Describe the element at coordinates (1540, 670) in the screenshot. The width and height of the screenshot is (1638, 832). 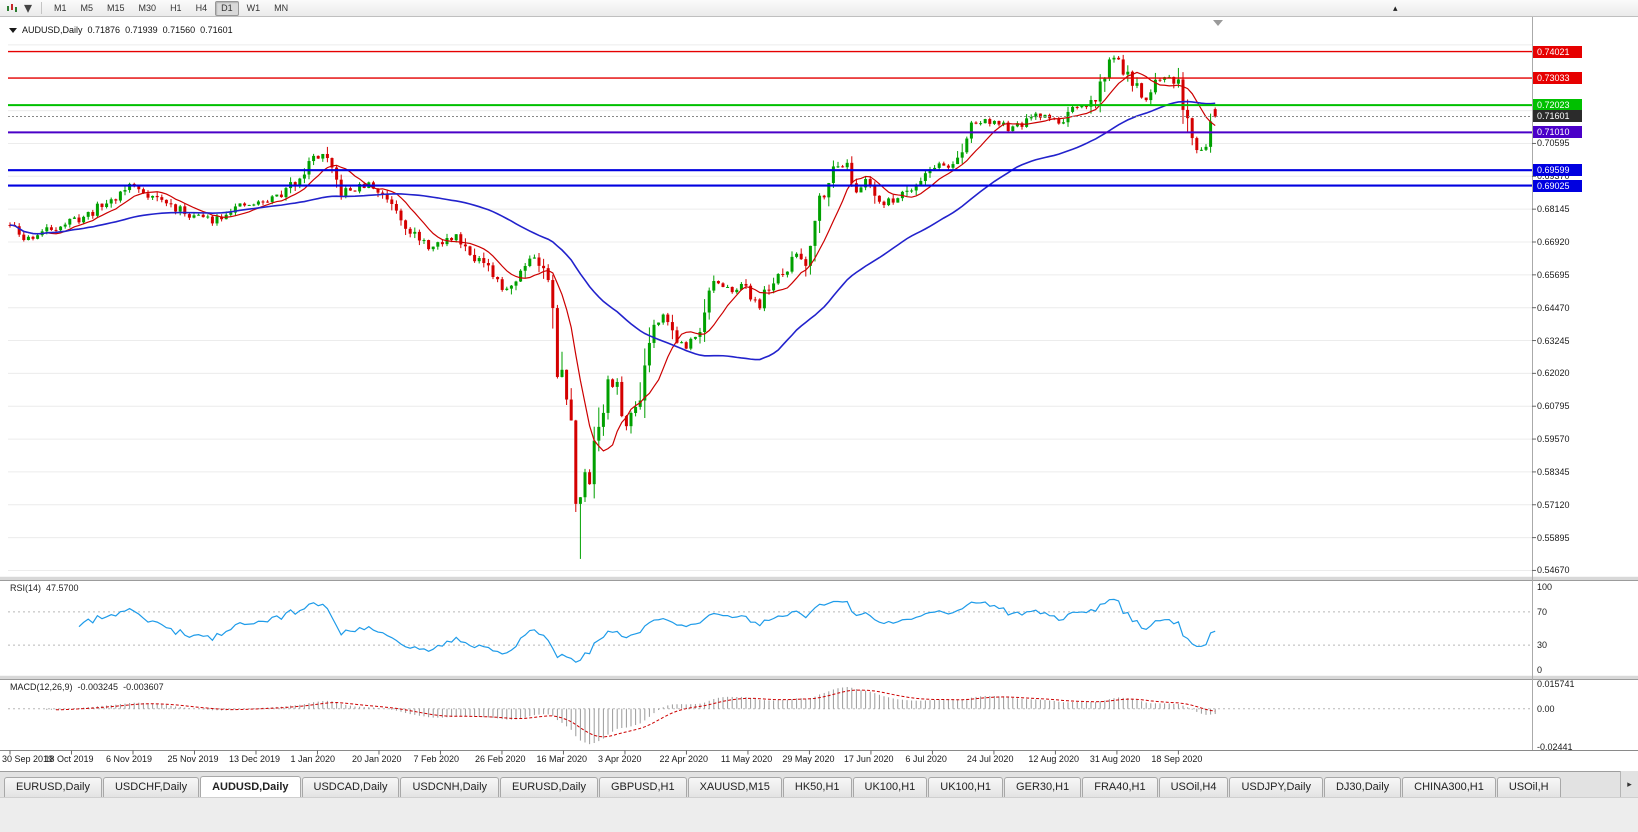
I see `rsi-axis-label: 0` at that location.